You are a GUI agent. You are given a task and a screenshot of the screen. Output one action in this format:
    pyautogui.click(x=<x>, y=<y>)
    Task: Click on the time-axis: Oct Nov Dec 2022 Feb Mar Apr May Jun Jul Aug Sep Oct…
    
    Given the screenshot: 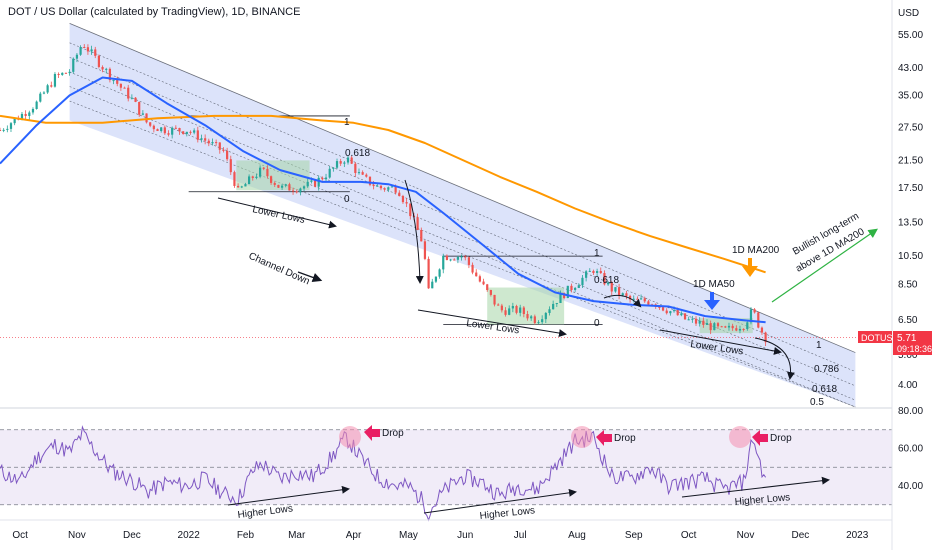 What is the action you would take?
    pyautogui.click(x=440, y=535)
    